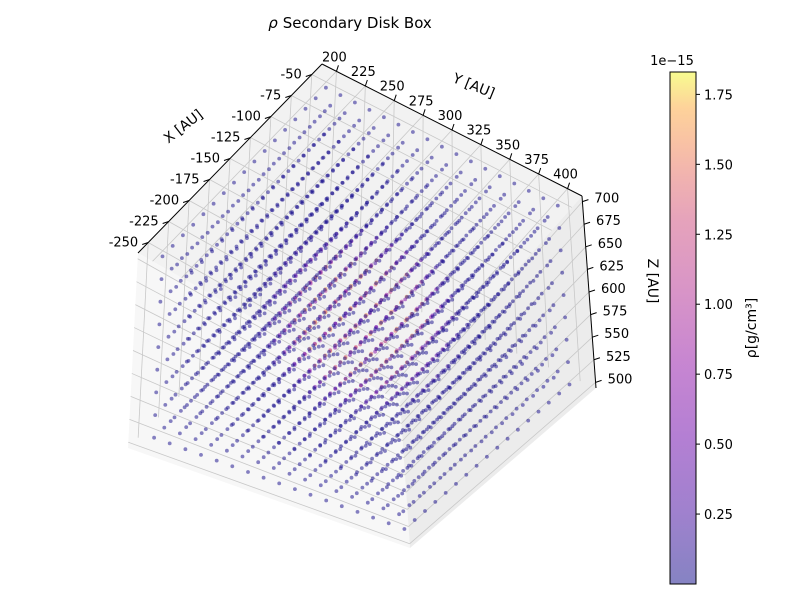 The height and width of the screenshot is (600, 800). I want to click on colorbar-tick-label: 1.00, so click(718, 305).